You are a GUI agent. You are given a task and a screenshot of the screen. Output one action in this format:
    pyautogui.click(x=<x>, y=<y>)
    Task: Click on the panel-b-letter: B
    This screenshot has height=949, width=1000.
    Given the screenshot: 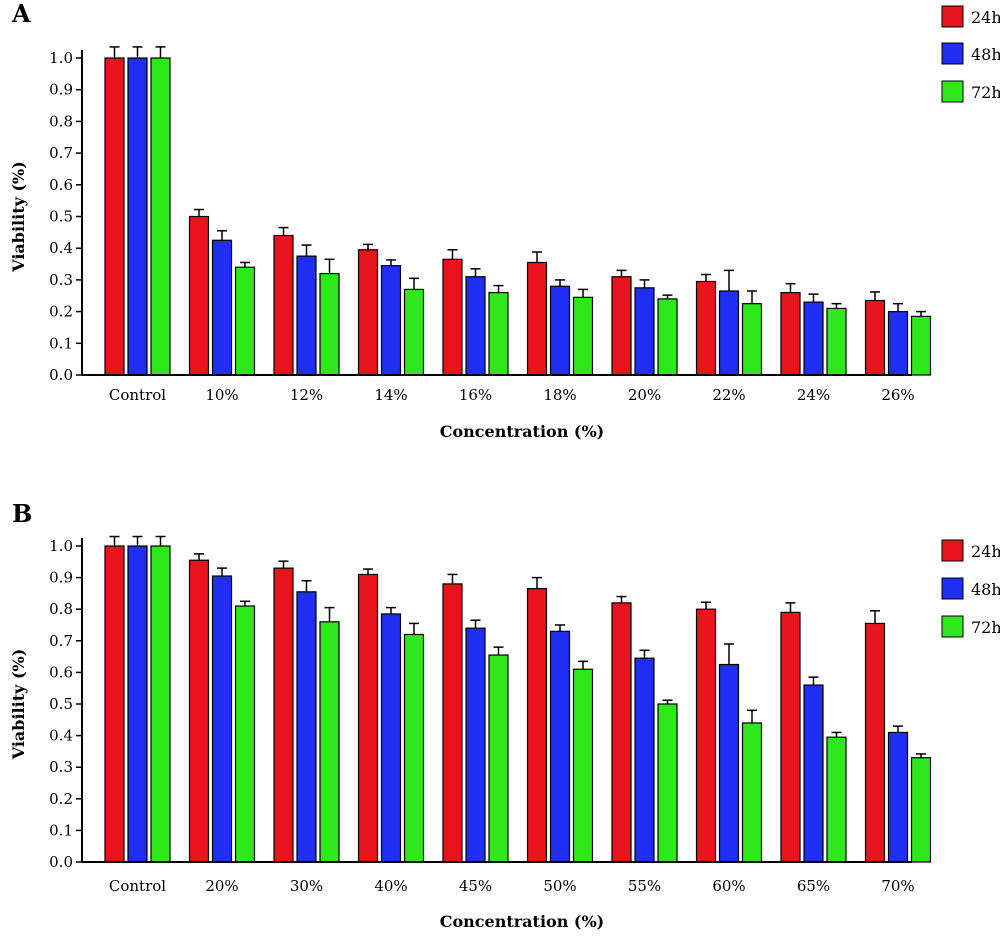 What is the action you would take?
    pyautogui.click(x=22, y=513)
    